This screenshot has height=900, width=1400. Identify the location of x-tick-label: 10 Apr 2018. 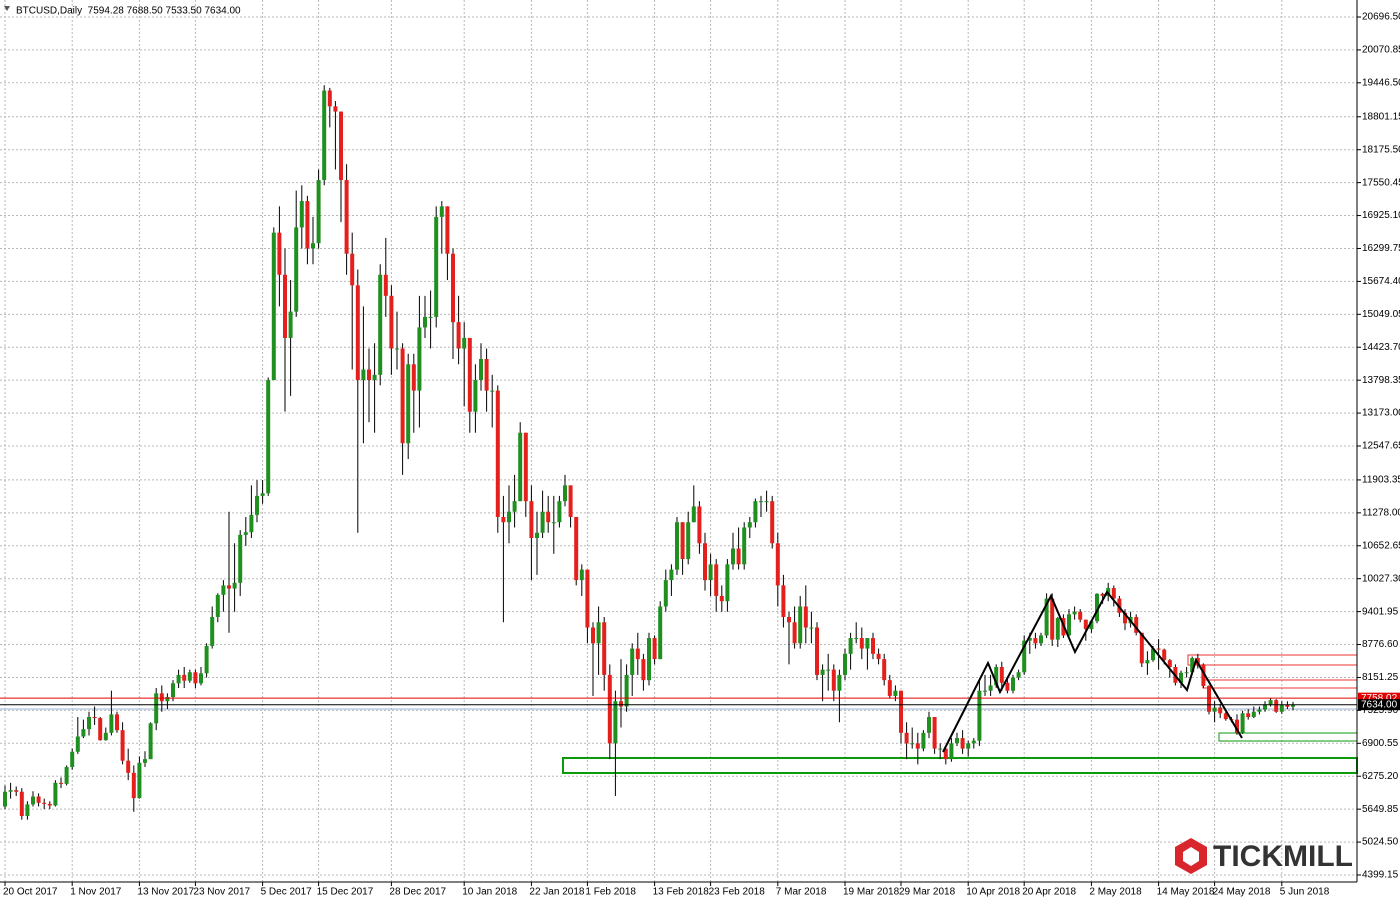
(993, 892).